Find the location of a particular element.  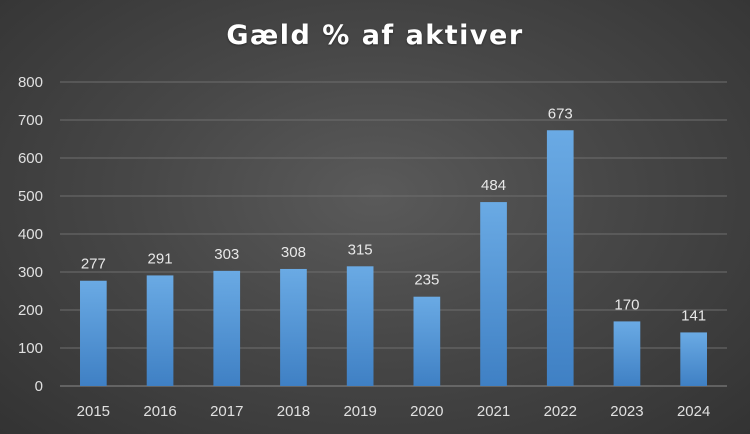

y-tick-label: 0 is located at coordinates (39, 386).